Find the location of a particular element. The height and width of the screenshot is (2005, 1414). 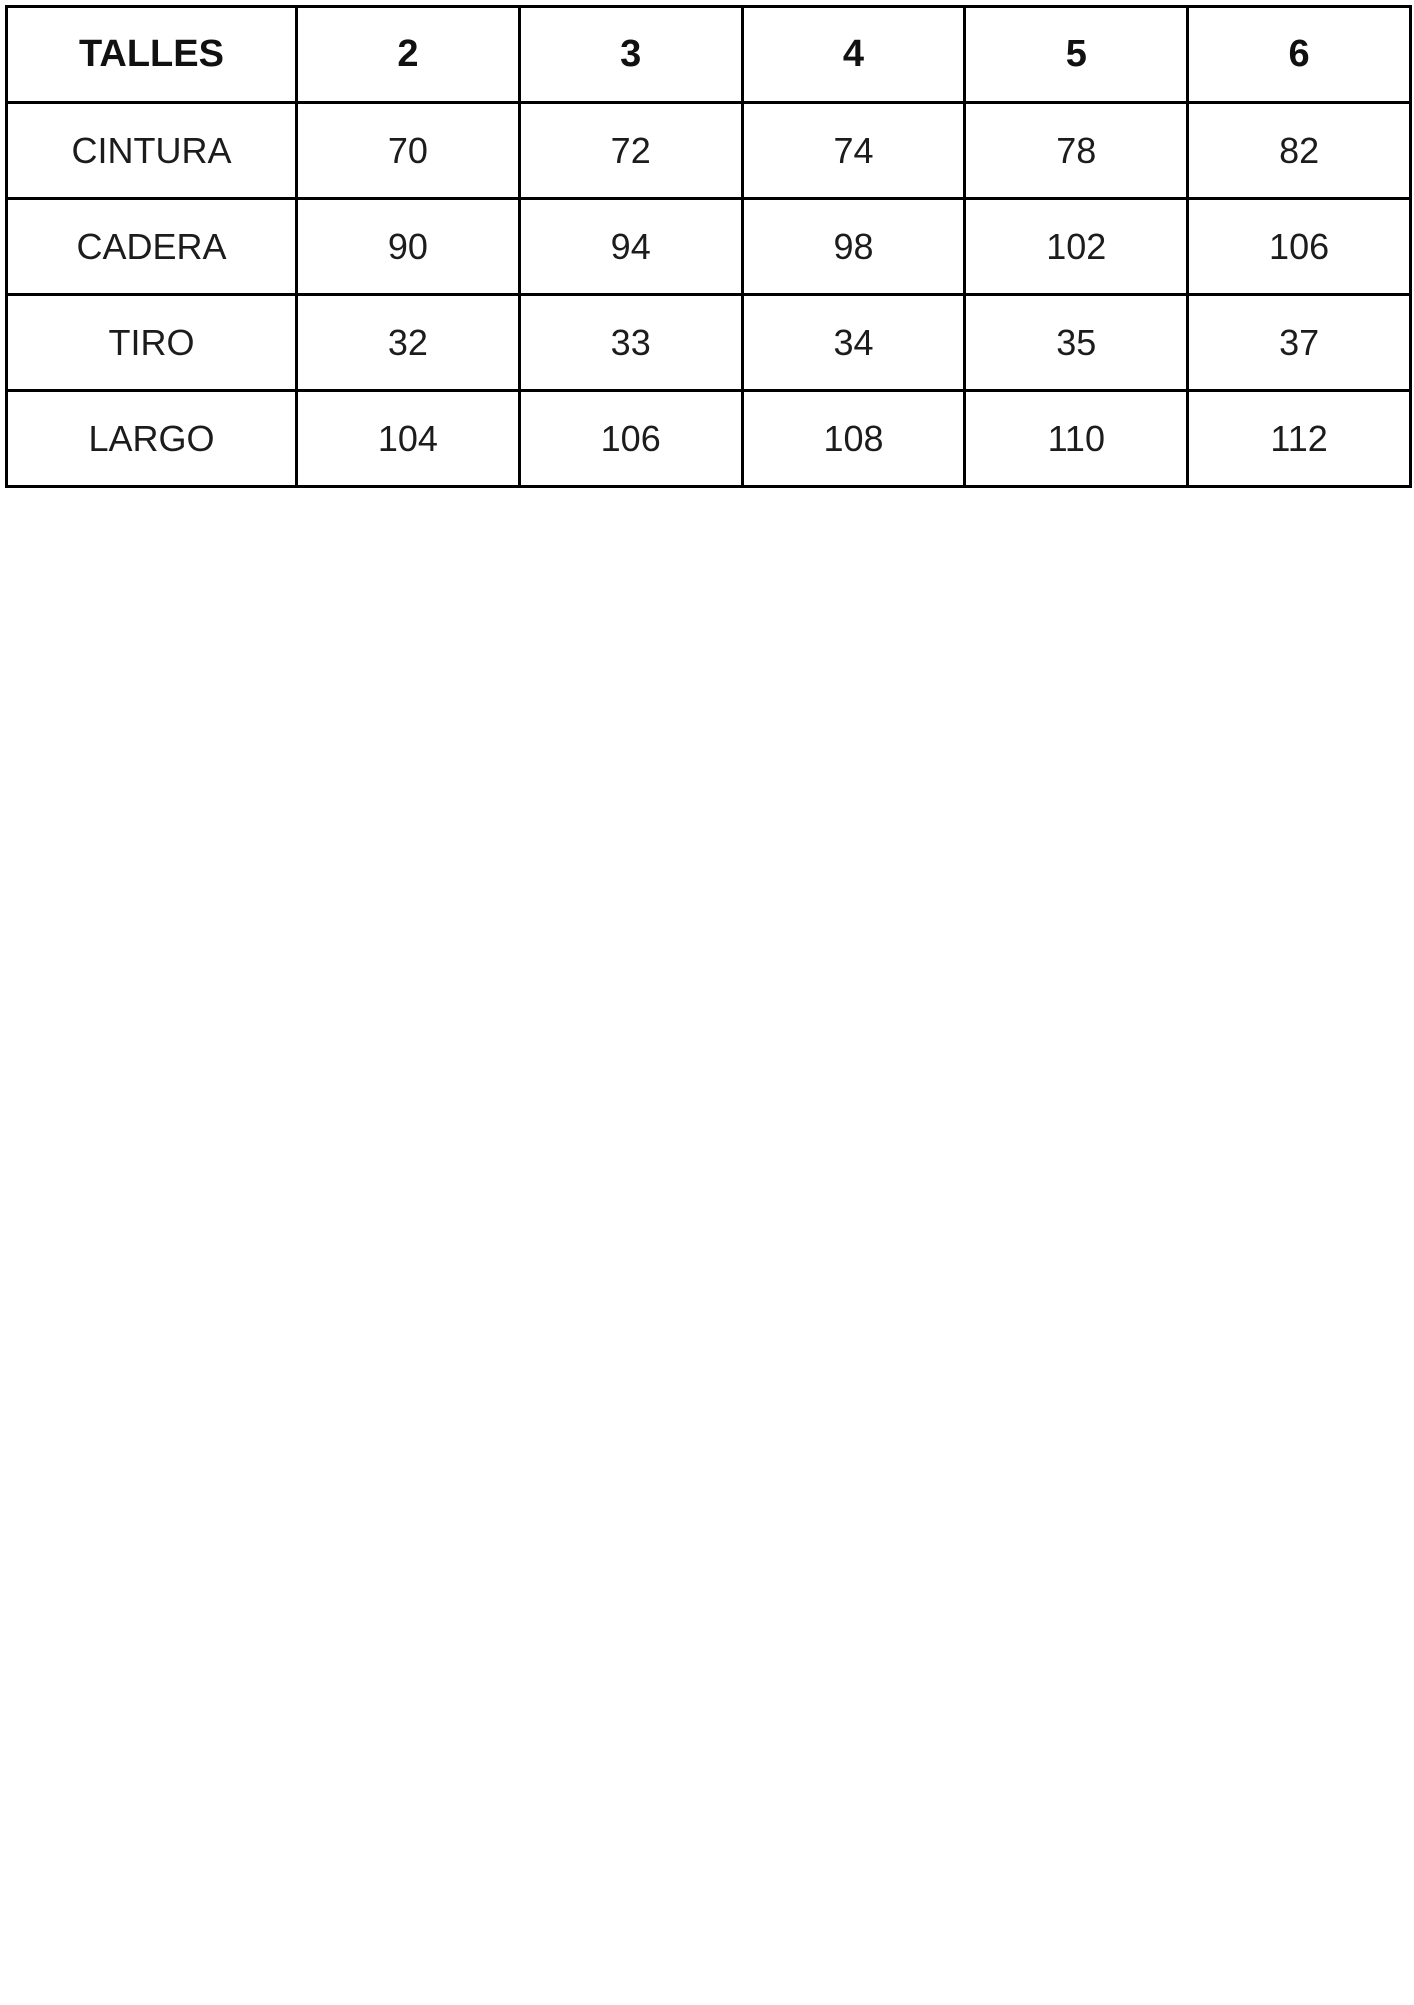

column-header-talles: TALLES is located at coordinates (151, 54).